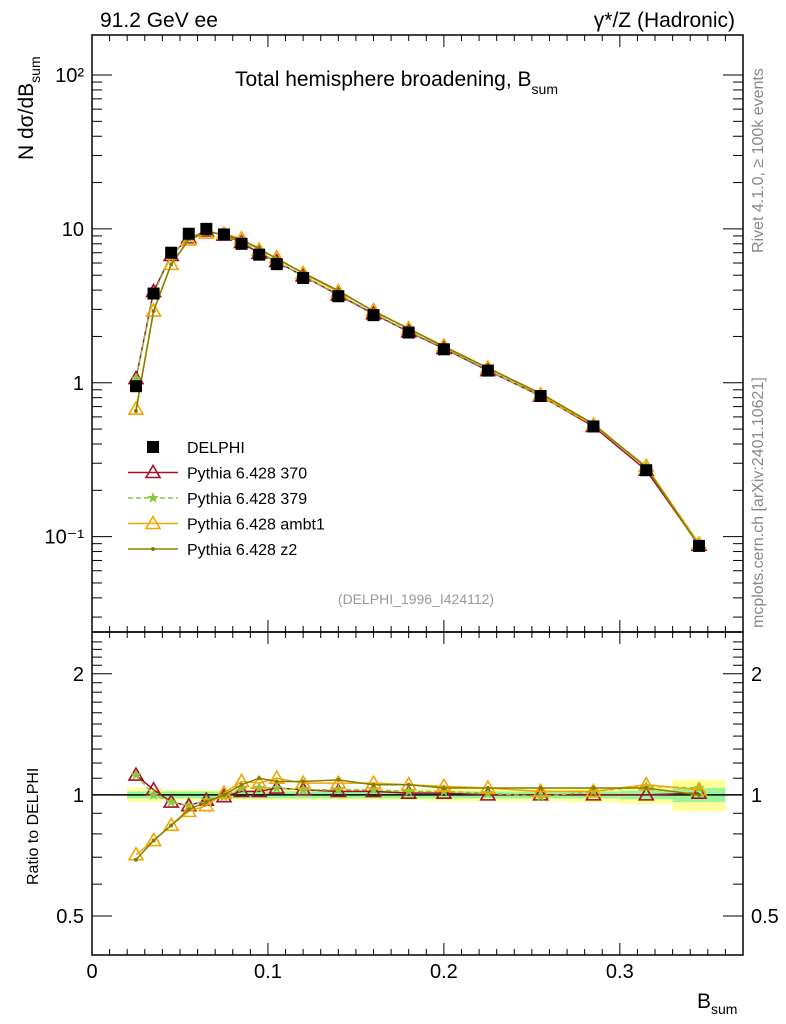  I want to click on legend-label: Pythia 6.428 ambt1, so click(256, 525).